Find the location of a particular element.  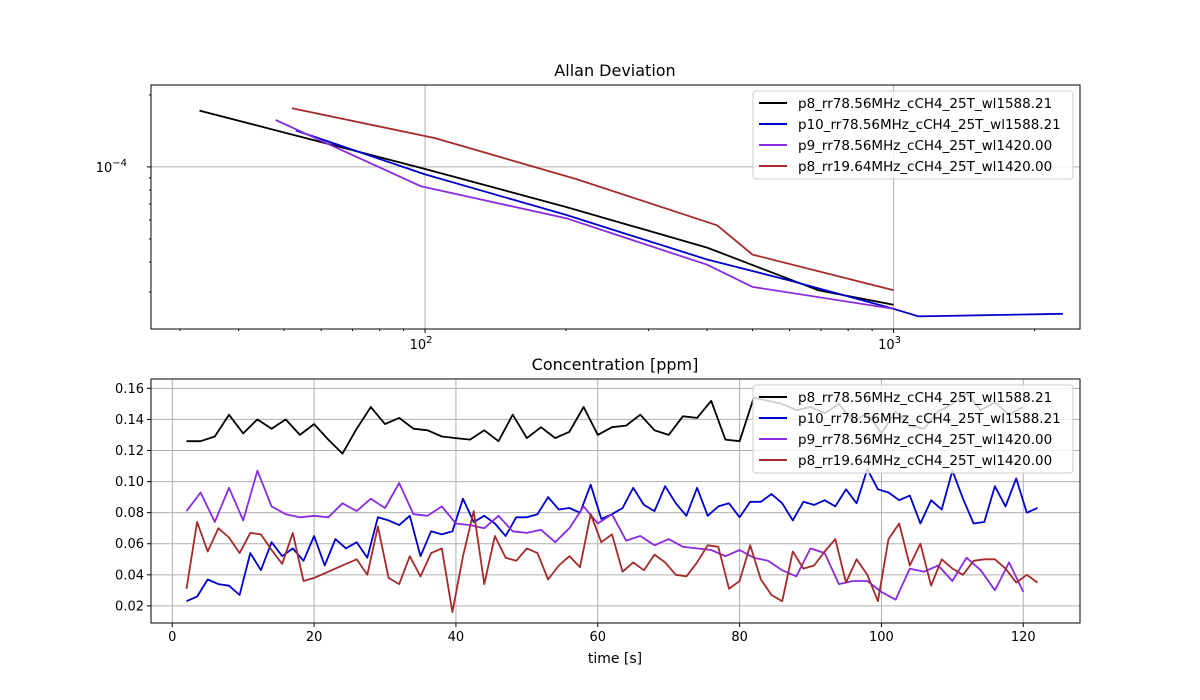

allan-y-tick-label: 10−4 is located at coordinates (111, 167).